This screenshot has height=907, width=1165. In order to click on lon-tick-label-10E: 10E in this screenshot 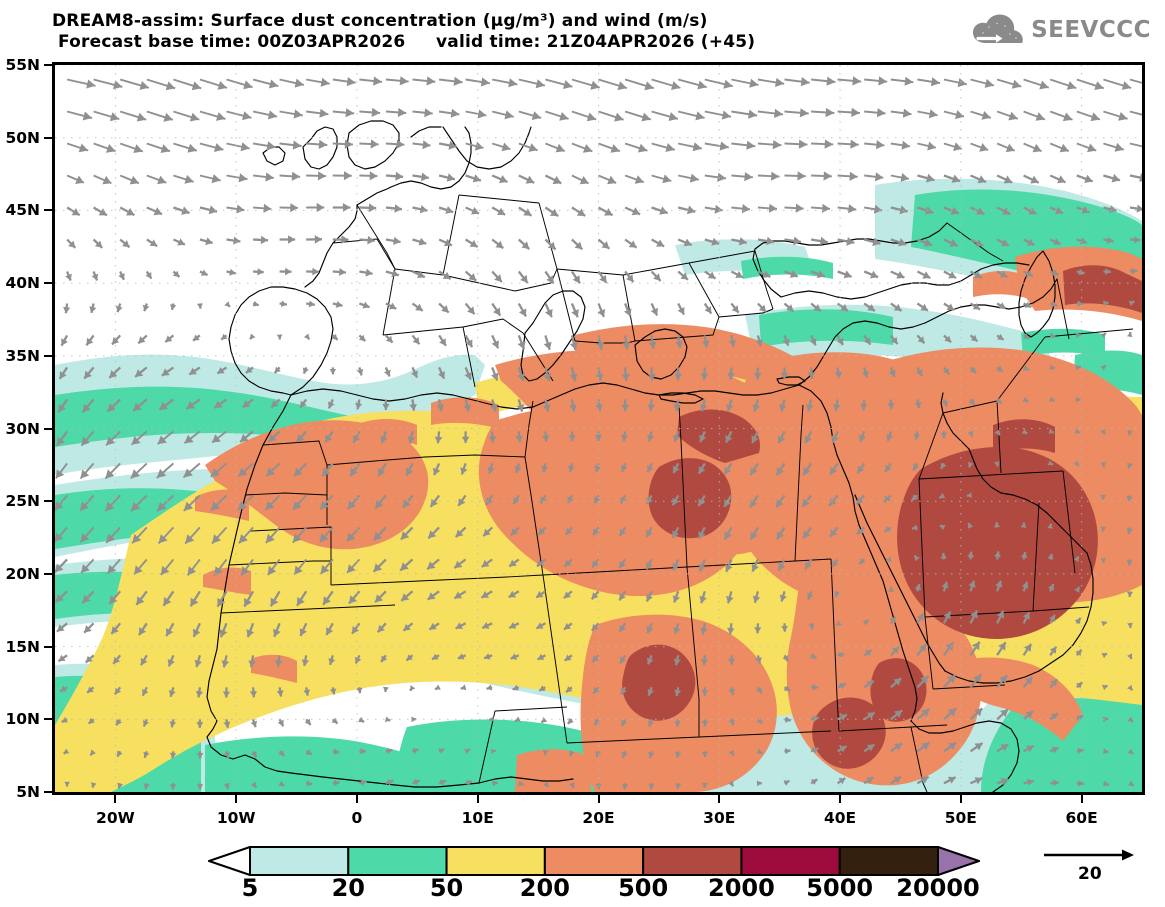, I will do `click(477, 818)`.